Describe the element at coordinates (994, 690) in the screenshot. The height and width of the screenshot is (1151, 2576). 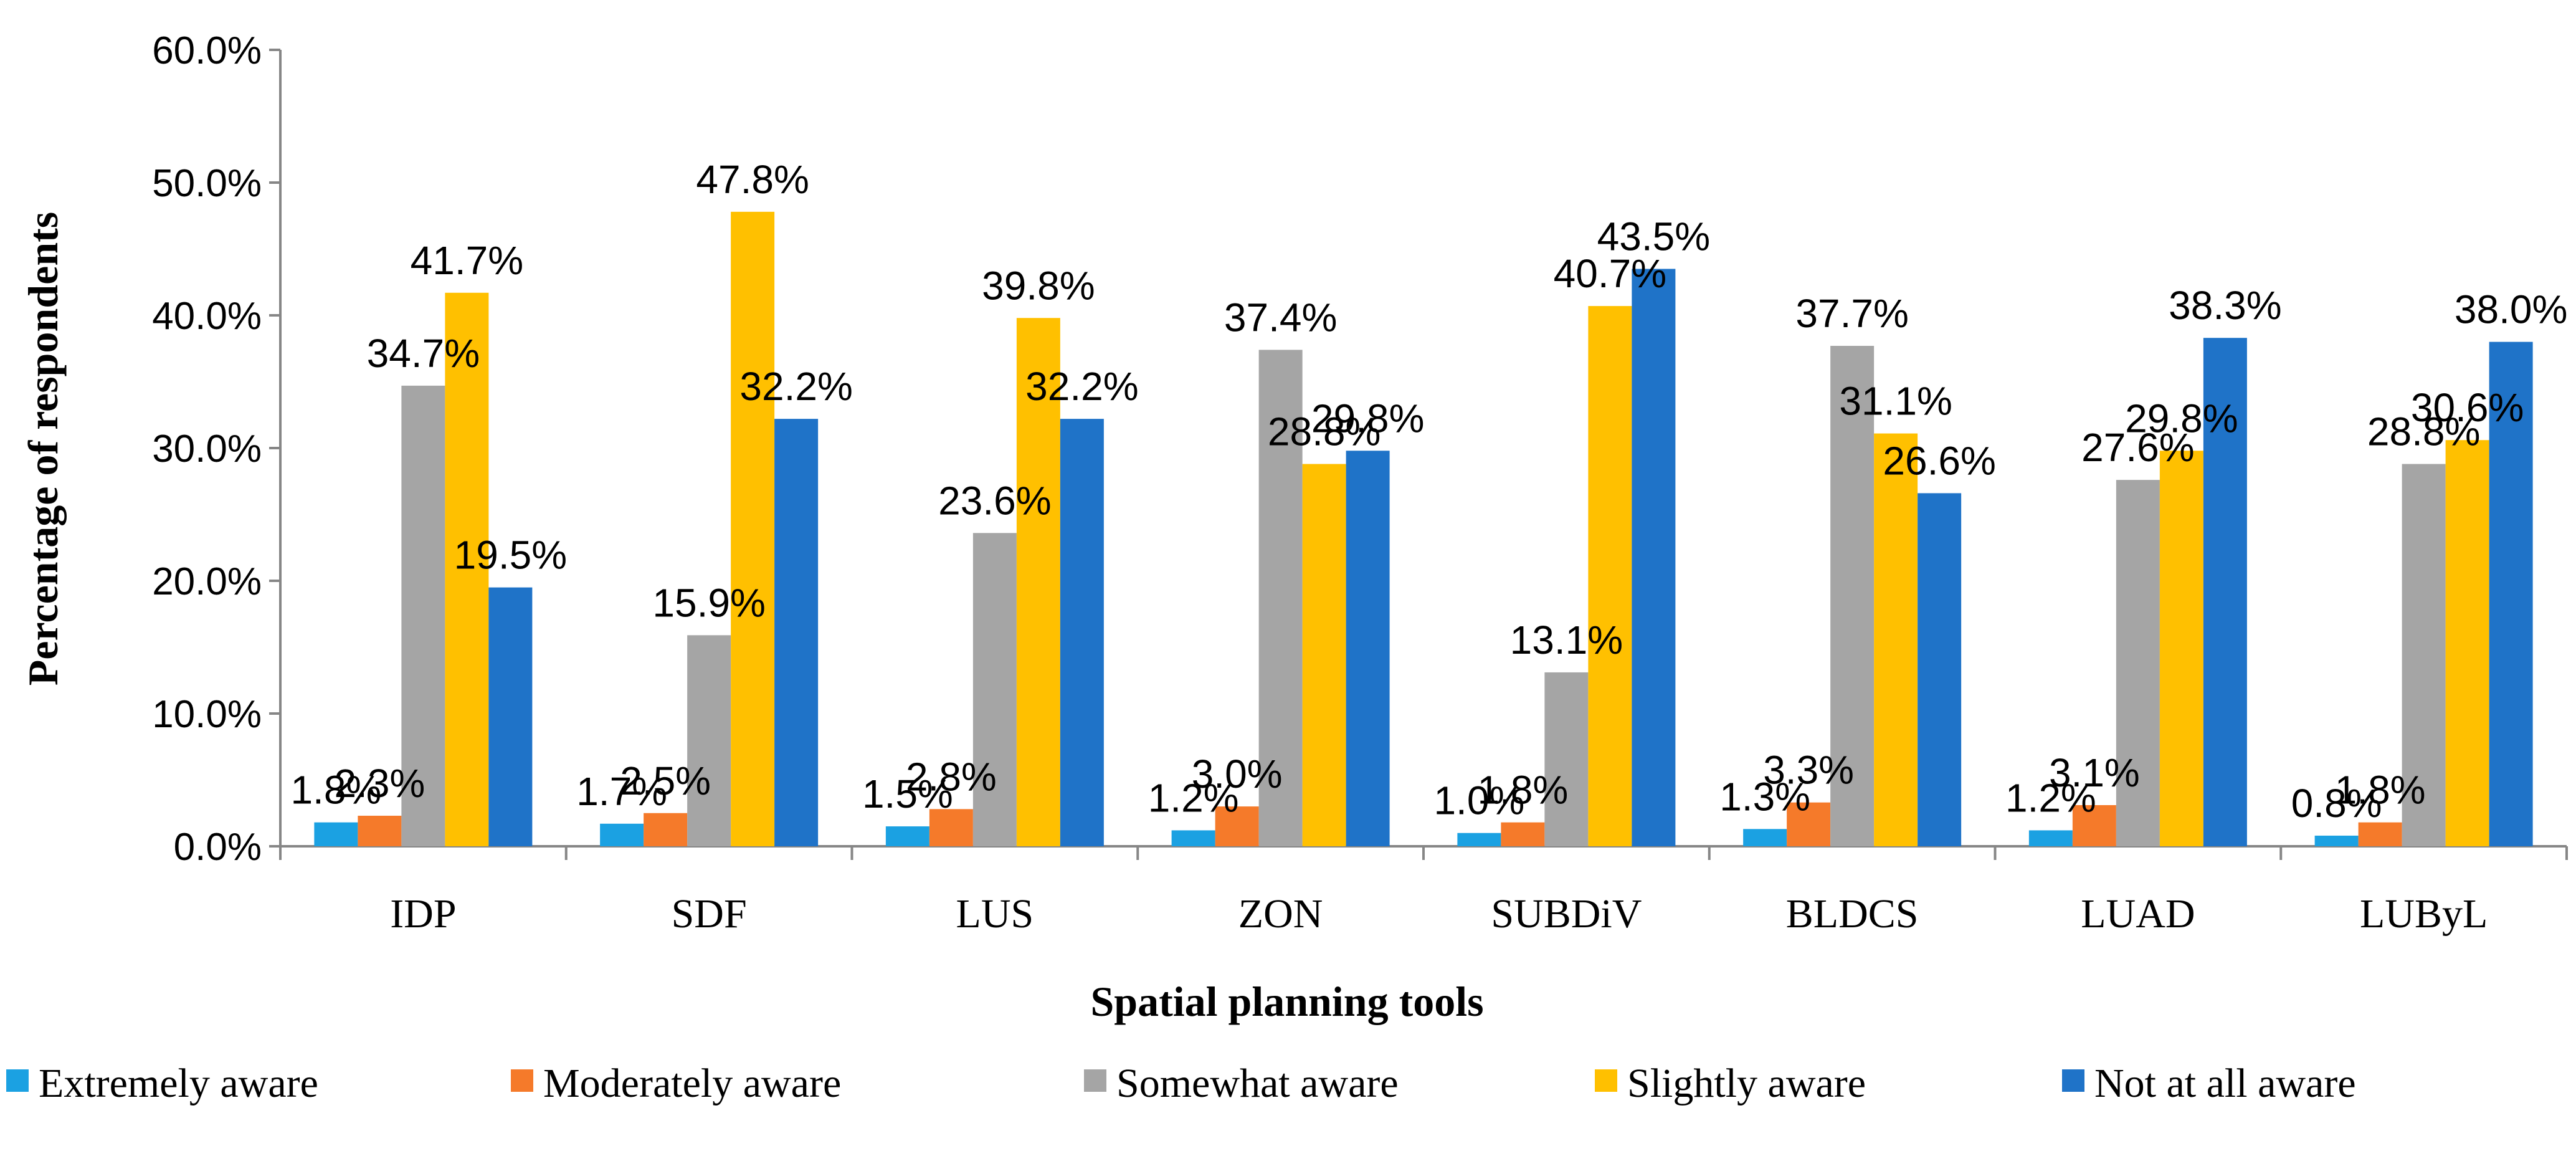
I see `bar-somewhat-aware-lus` at that location.